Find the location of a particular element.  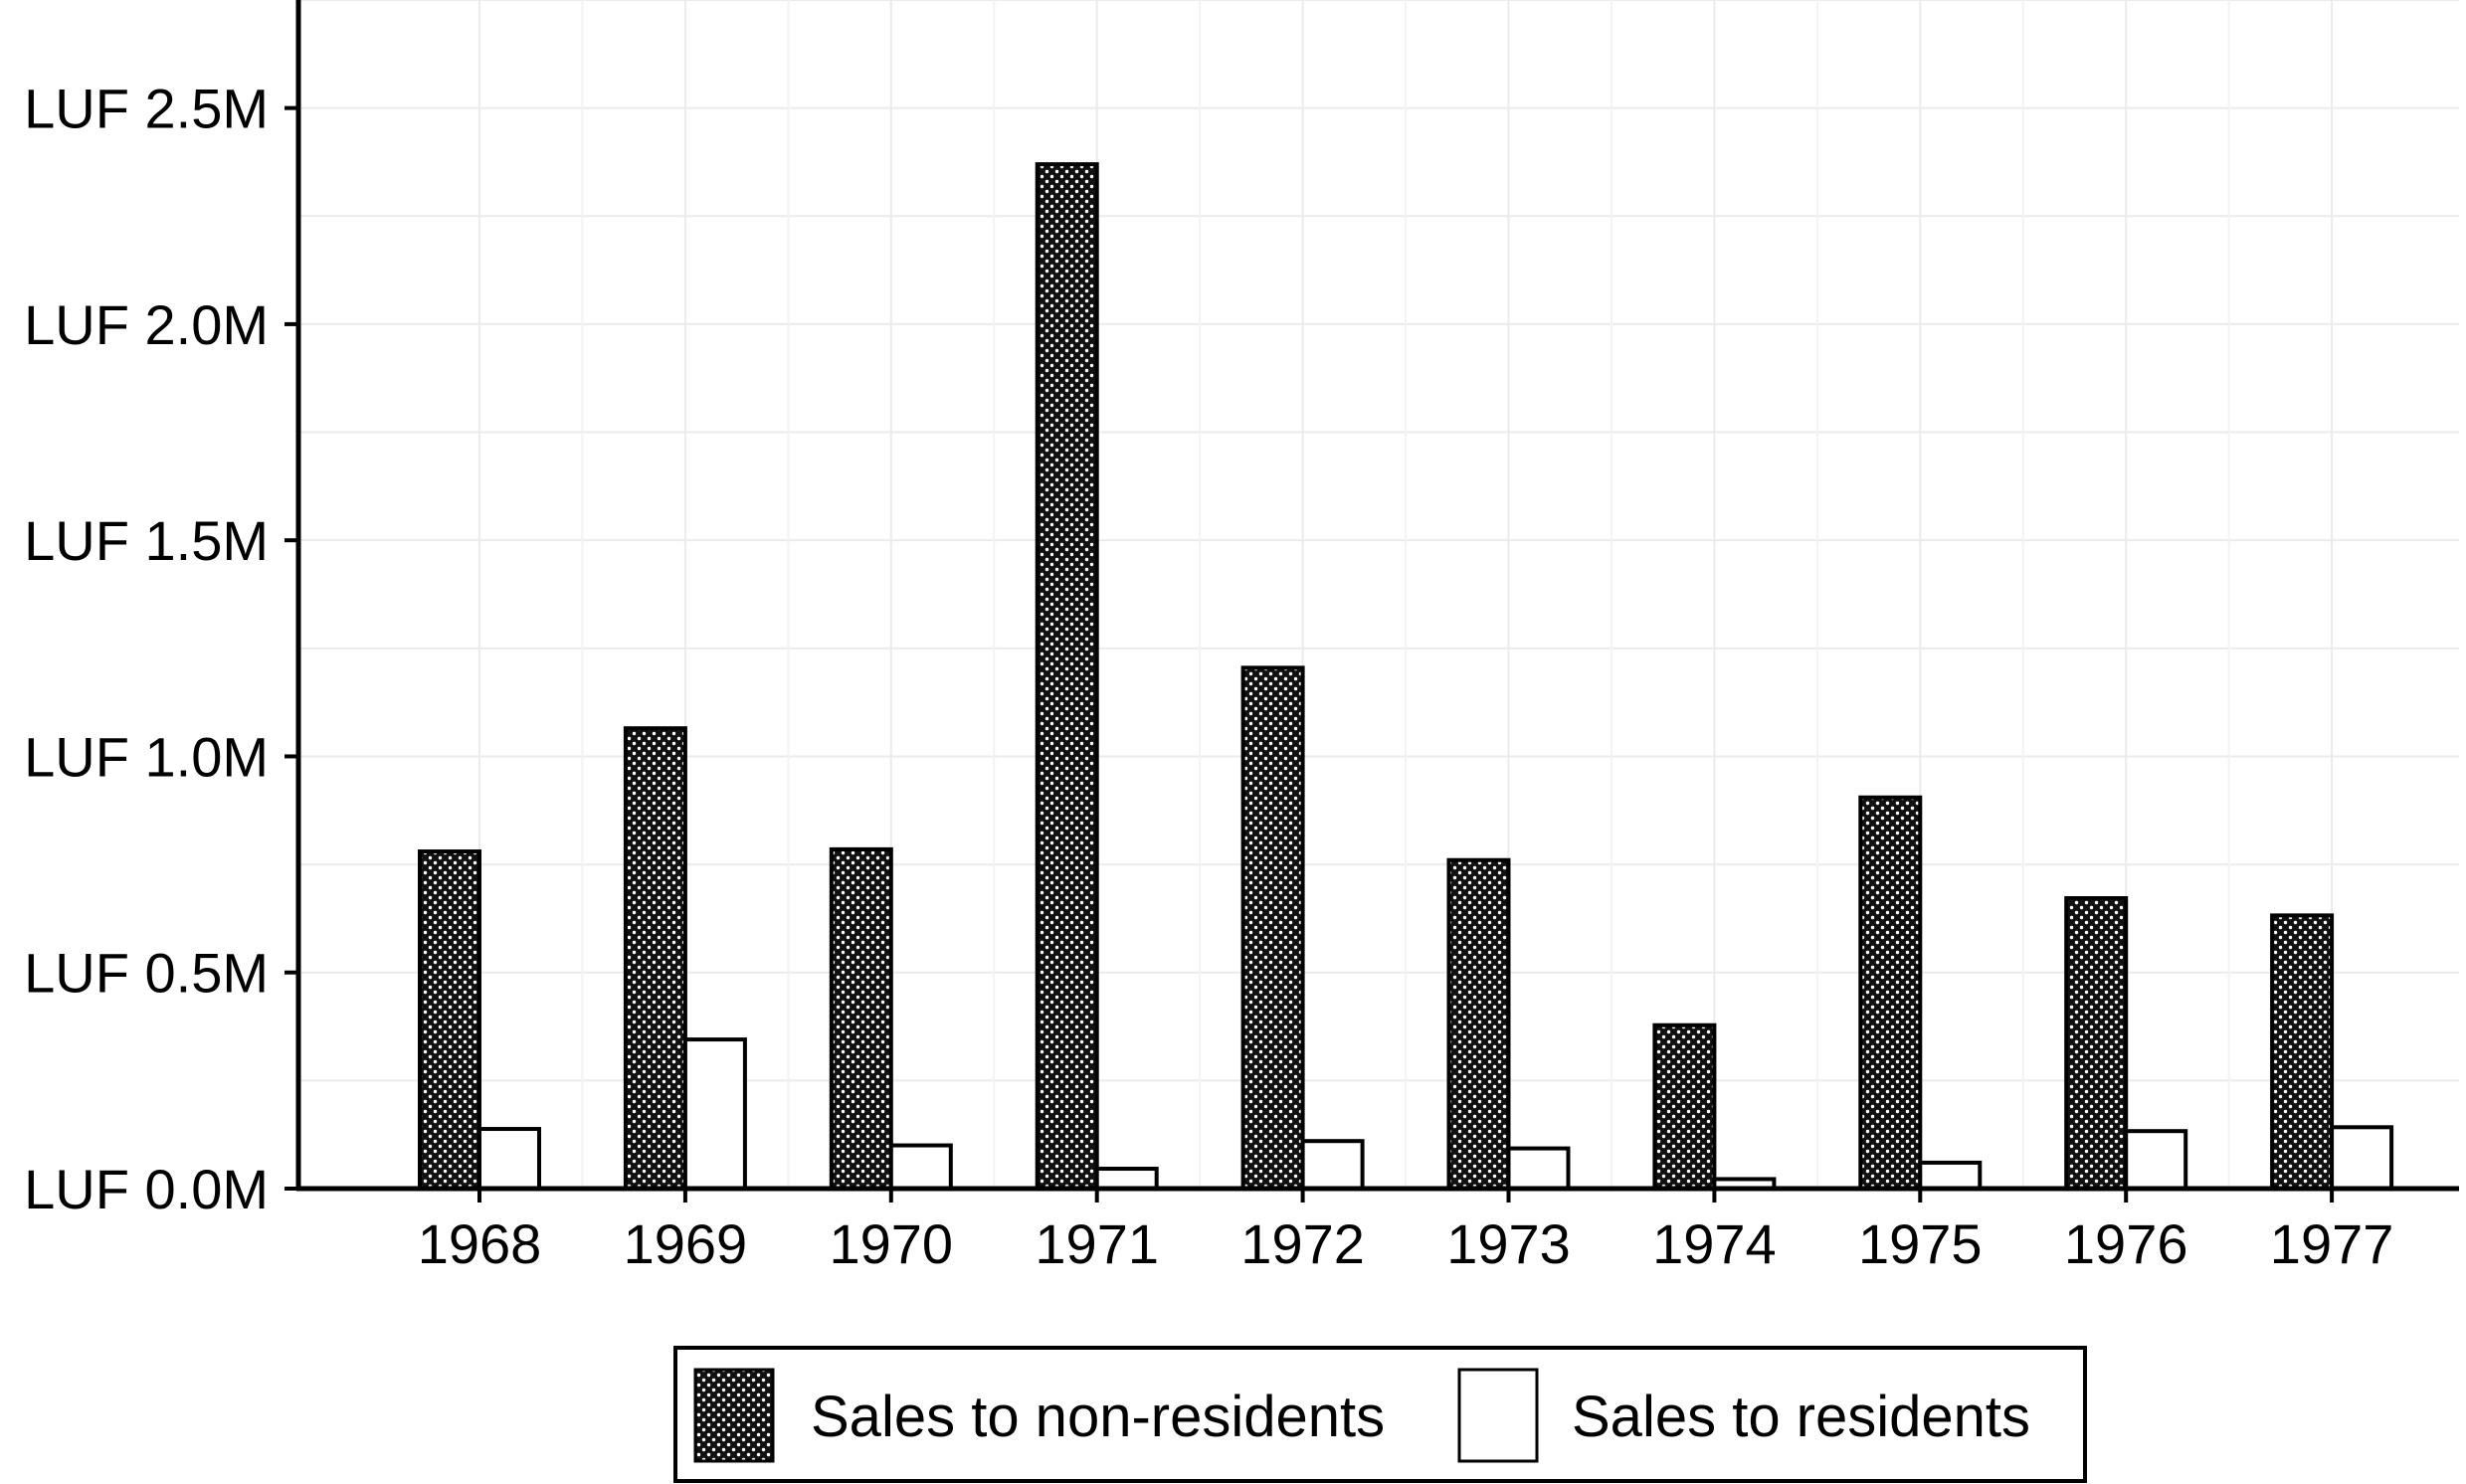

legend-key-residents is located at coordinates (1498, 1416).